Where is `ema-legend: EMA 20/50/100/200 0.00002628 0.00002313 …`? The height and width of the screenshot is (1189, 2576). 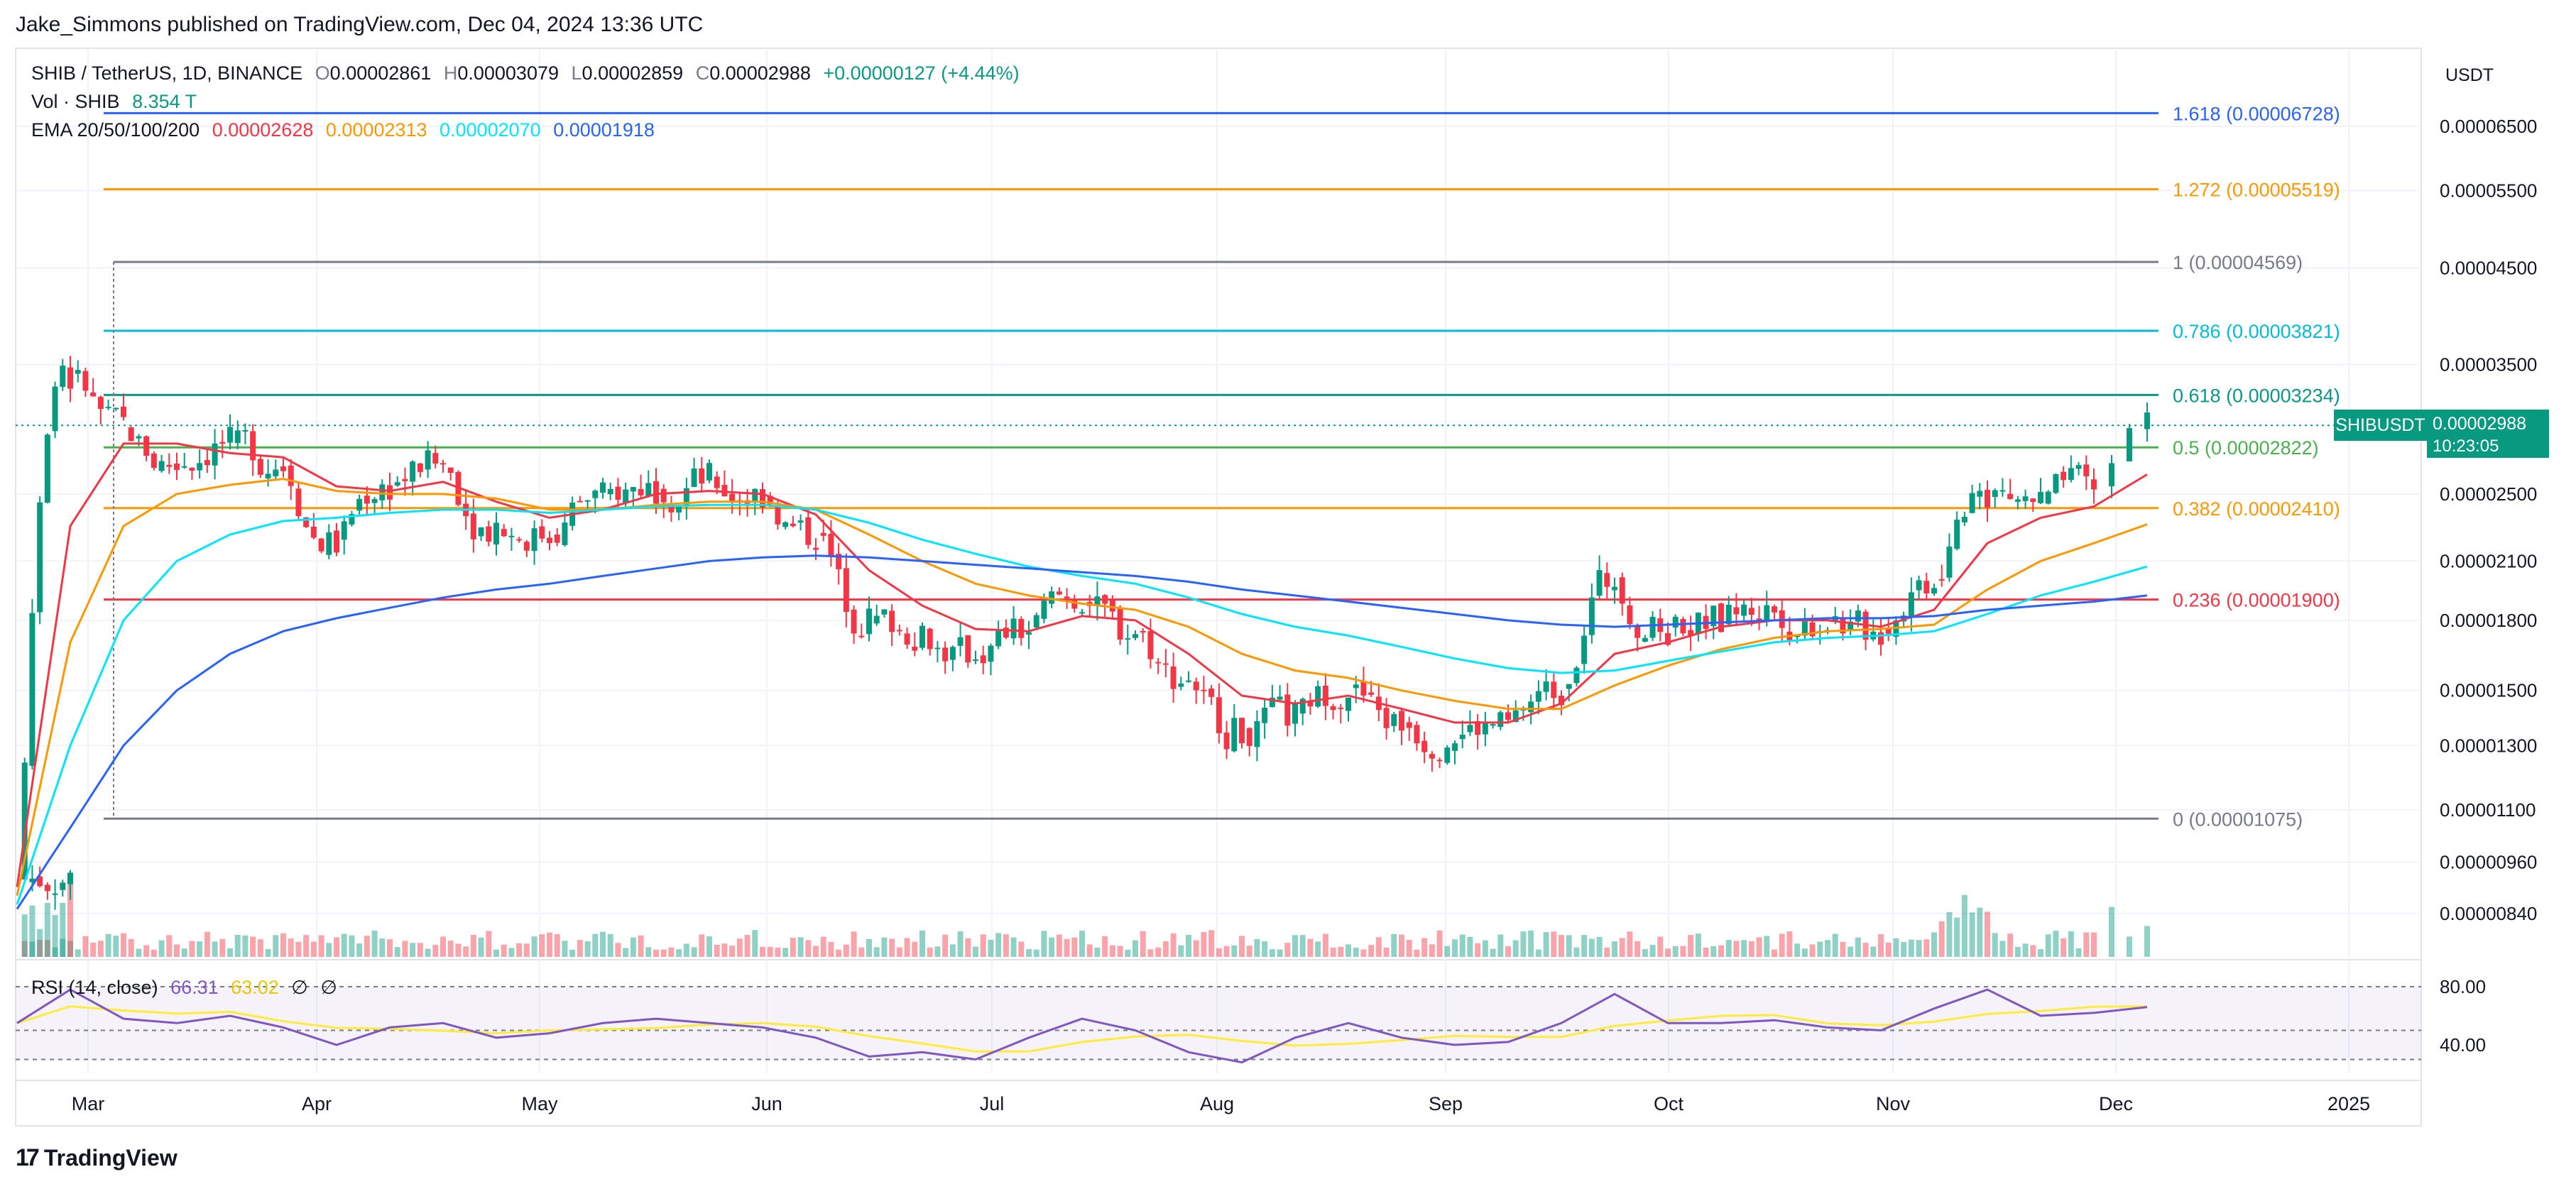
ema-legend: EMA 20/50/100/200 0.00002628 0.00002313 … is located at coordinates (346, 130).